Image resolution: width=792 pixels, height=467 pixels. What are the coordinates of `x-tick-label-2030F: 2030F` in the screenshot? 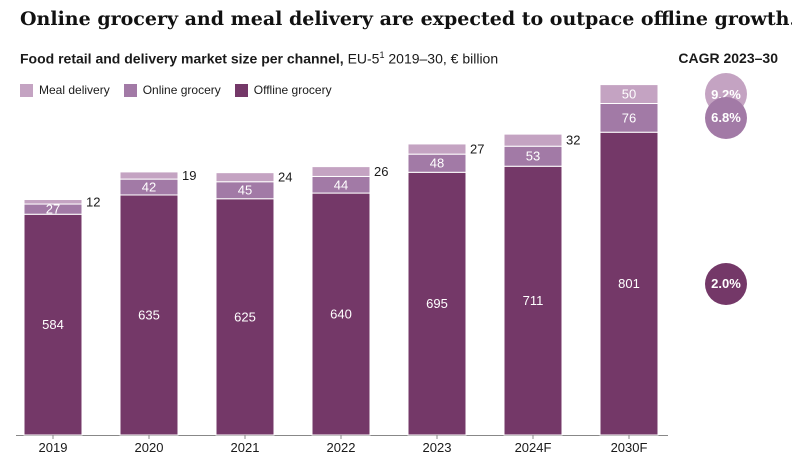 It's located at (629, 447).